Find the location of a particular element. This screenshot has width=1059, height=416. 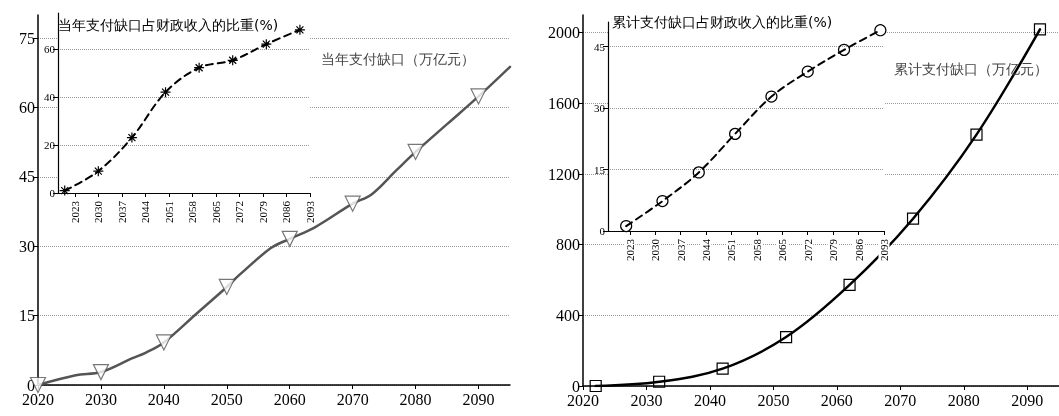

y-tick-label: 2000 is located at coordinates (564, 33).